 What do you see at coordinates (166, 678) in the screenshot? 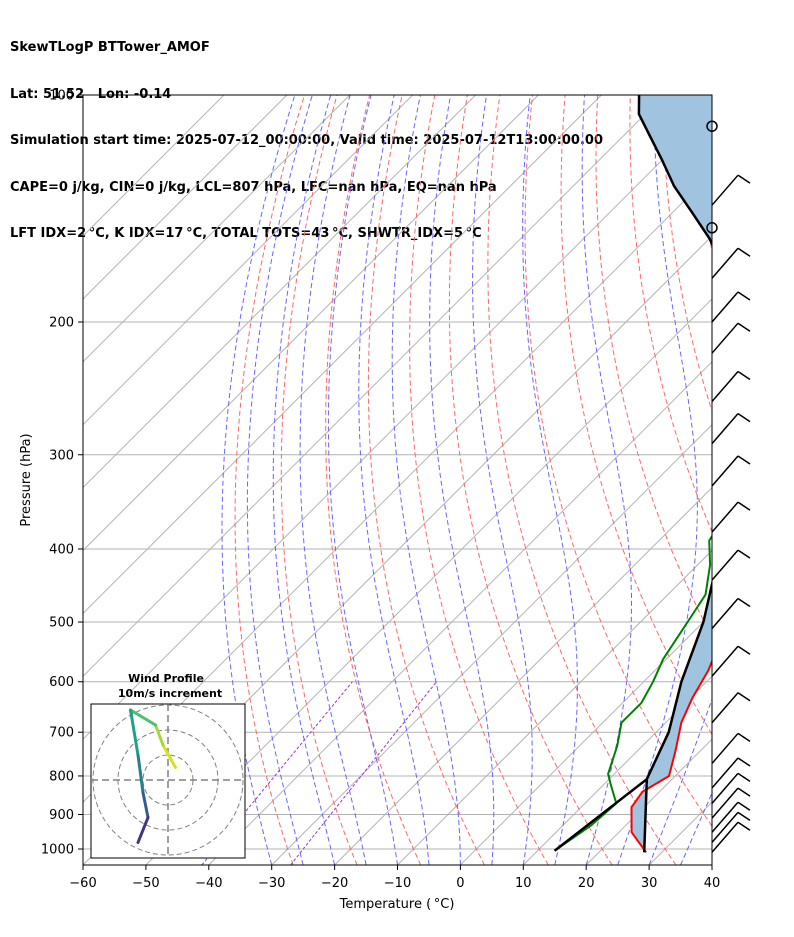
I see `inset-title-1: Wind Profile` at bounding box center [166, 678].